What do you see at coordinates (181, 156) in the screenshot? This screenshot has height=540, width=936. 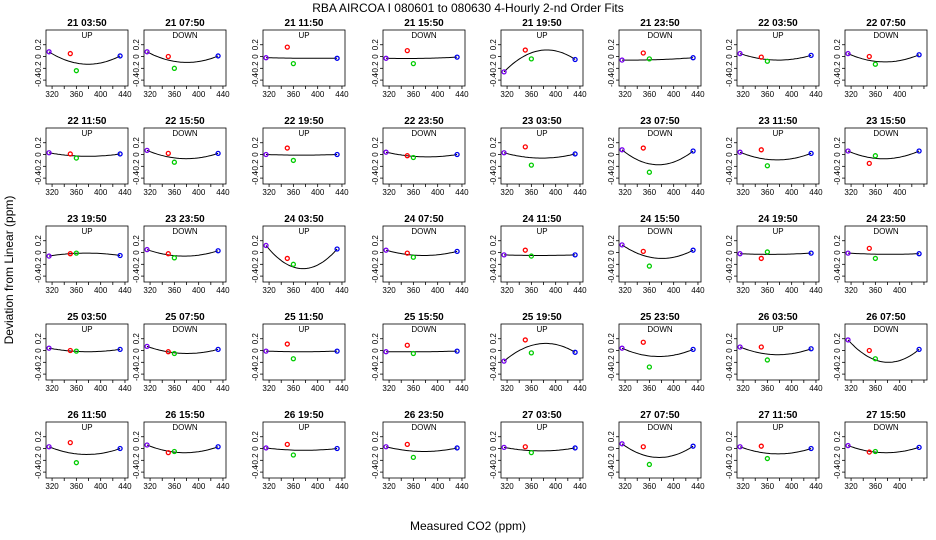 I see `chart-panel: 22 15:50 DOWN -0.4-0.2 0 0.2 320 360 400 440` at bounding box center [181, 156].